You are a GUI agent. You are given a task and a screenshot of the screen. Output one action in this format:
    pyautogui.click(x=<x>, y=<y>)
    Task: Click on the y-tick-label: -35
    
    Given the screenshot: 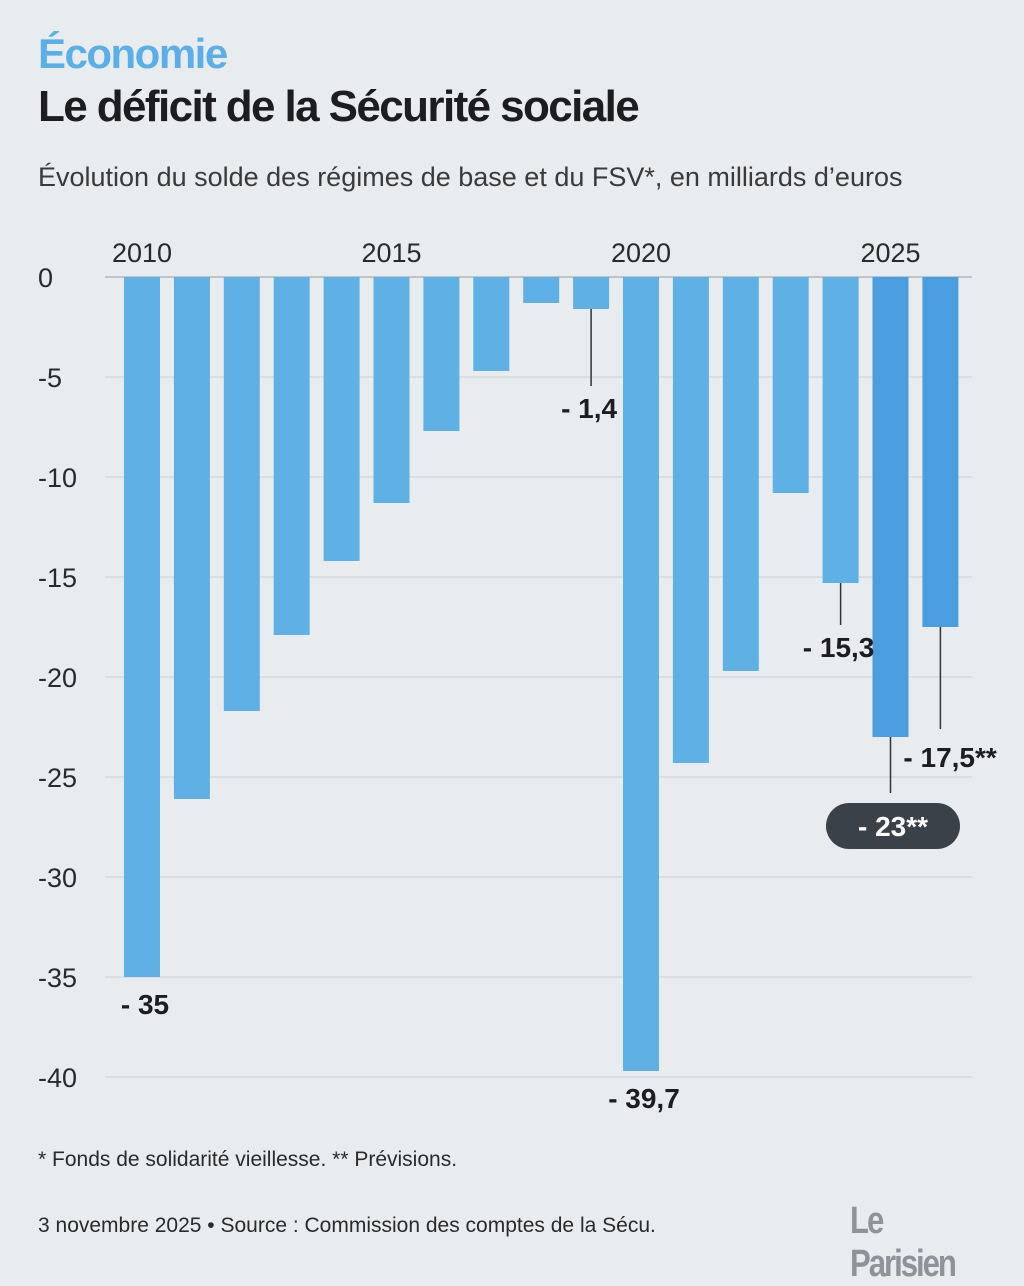 What is the action you would take?
    pyautogui.click(x=57, y=978)
    